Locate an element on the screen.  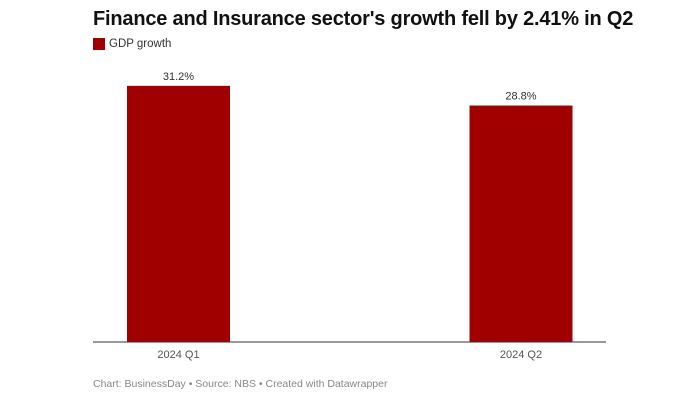
data-label: 28.8% is located at coordinates (520, 97).